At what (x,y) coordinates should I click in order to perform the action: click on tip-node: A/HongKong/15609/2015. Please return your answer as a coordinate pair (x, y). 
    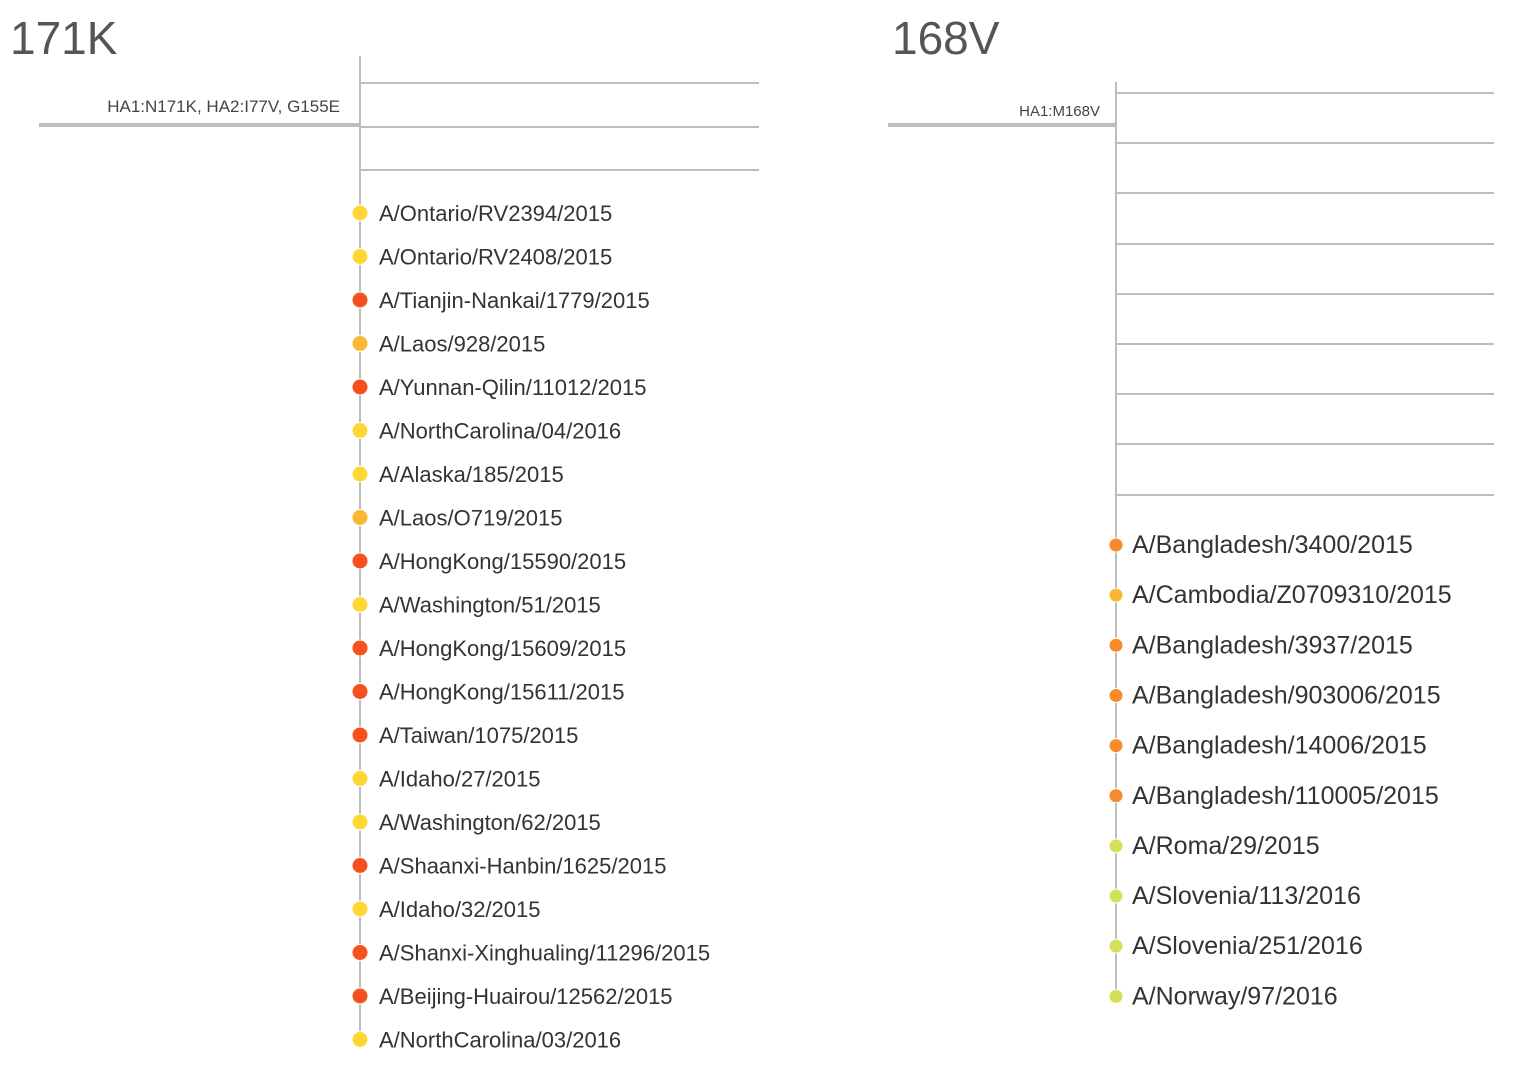
    Looking at the image, I should click on (488, 648).